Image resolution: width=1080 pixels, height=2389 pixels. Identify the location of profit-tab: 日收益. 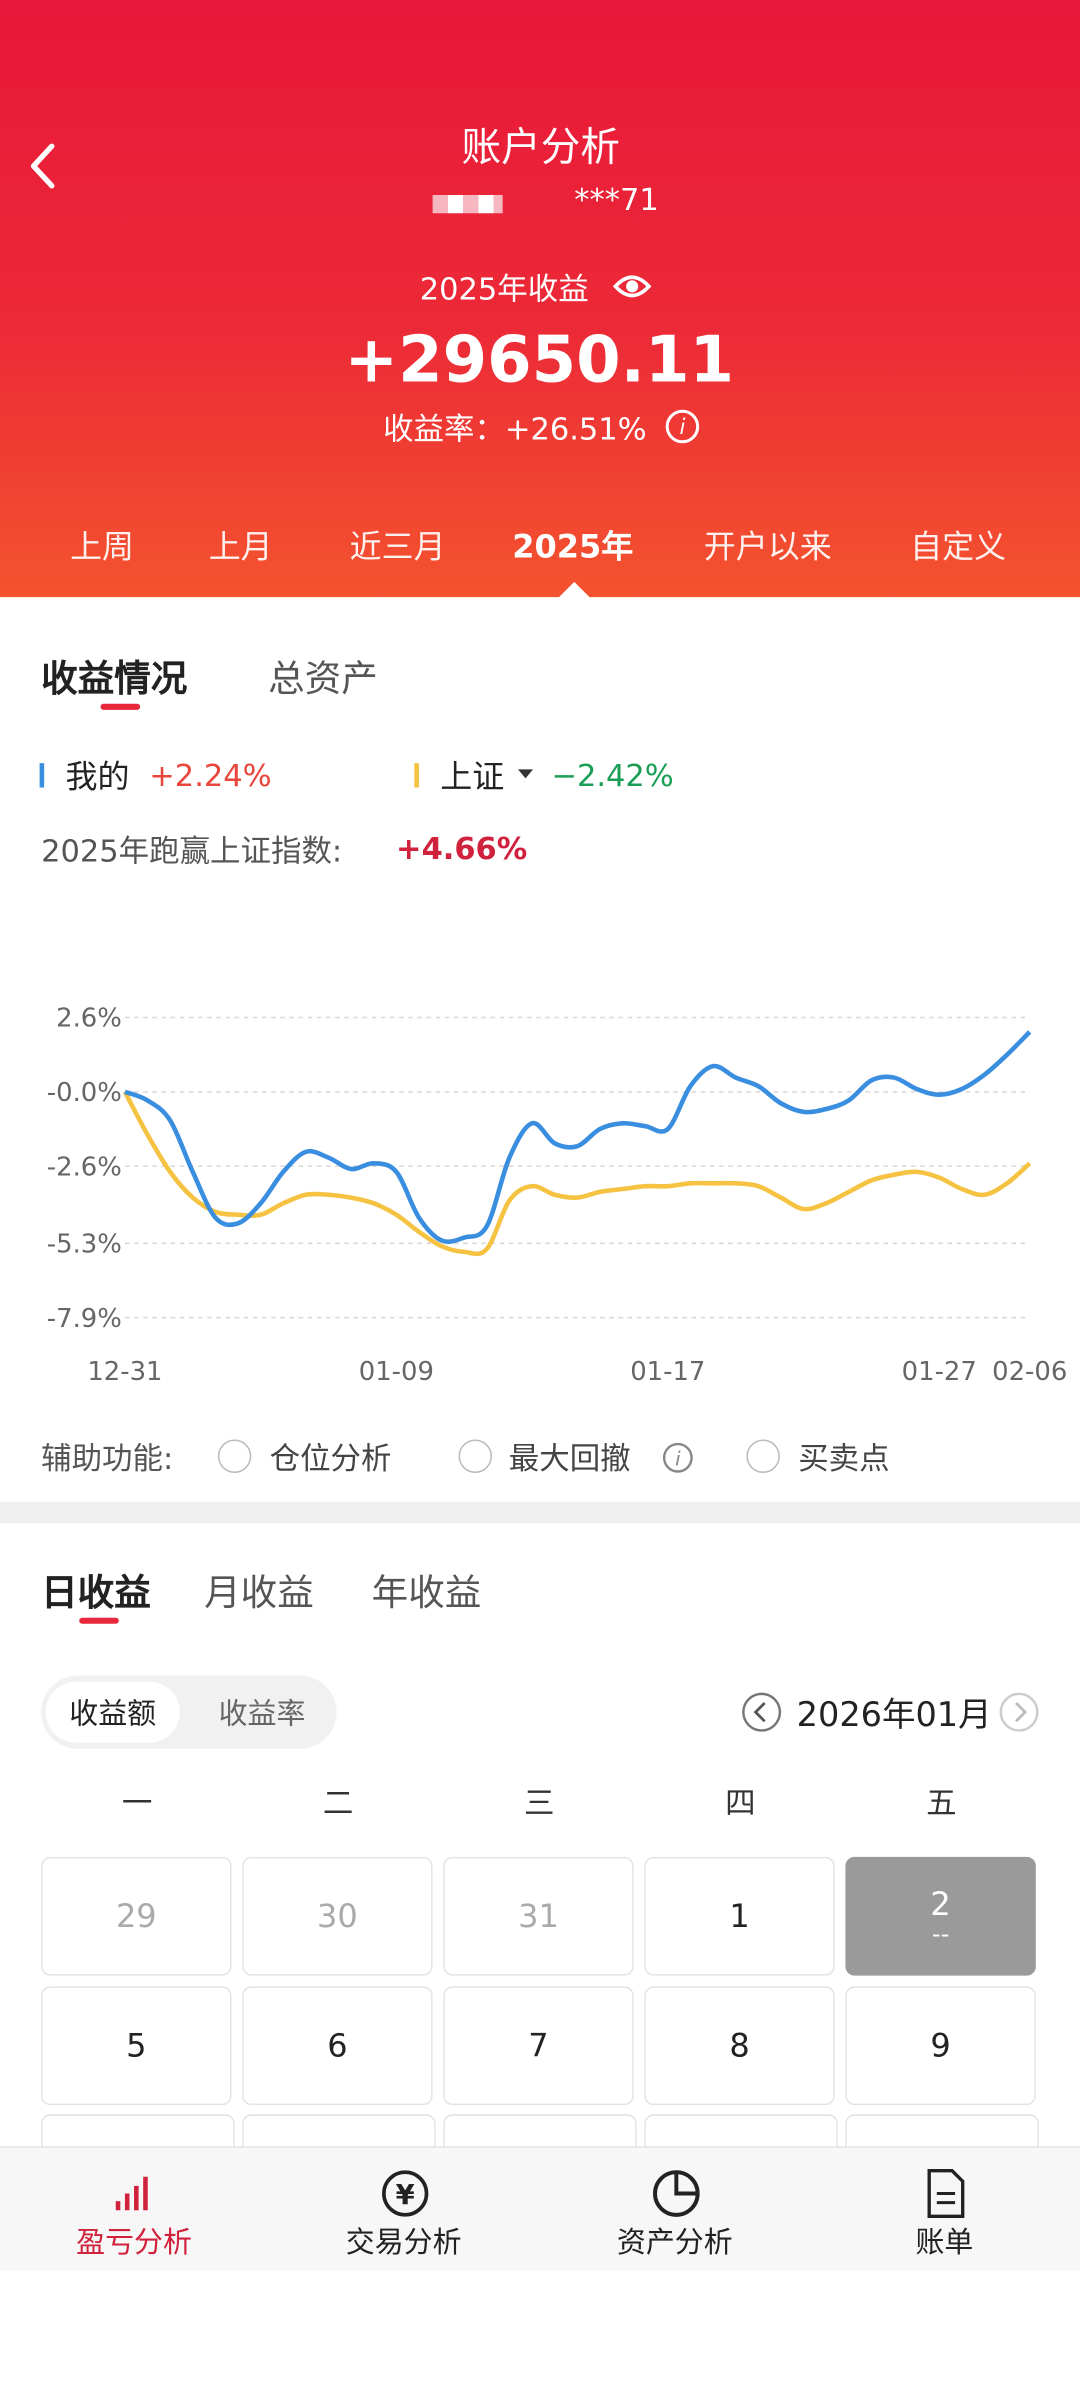
(96, 1592).